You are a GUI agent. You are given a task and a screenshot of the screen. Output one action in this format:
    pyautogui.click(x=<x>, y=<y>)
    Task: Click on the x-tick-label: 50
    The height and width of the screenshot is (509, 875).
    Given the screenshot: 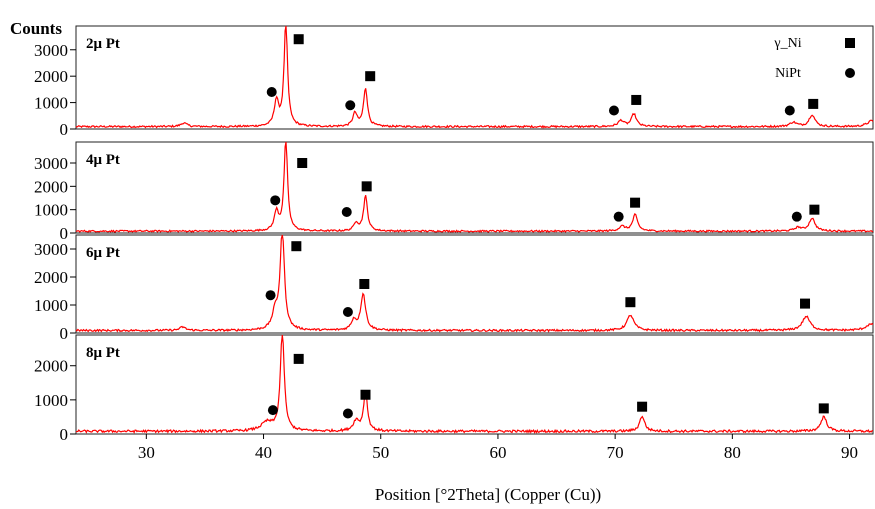 What is the action you would take?
    pyautogui.click(x=380, y=452)
    